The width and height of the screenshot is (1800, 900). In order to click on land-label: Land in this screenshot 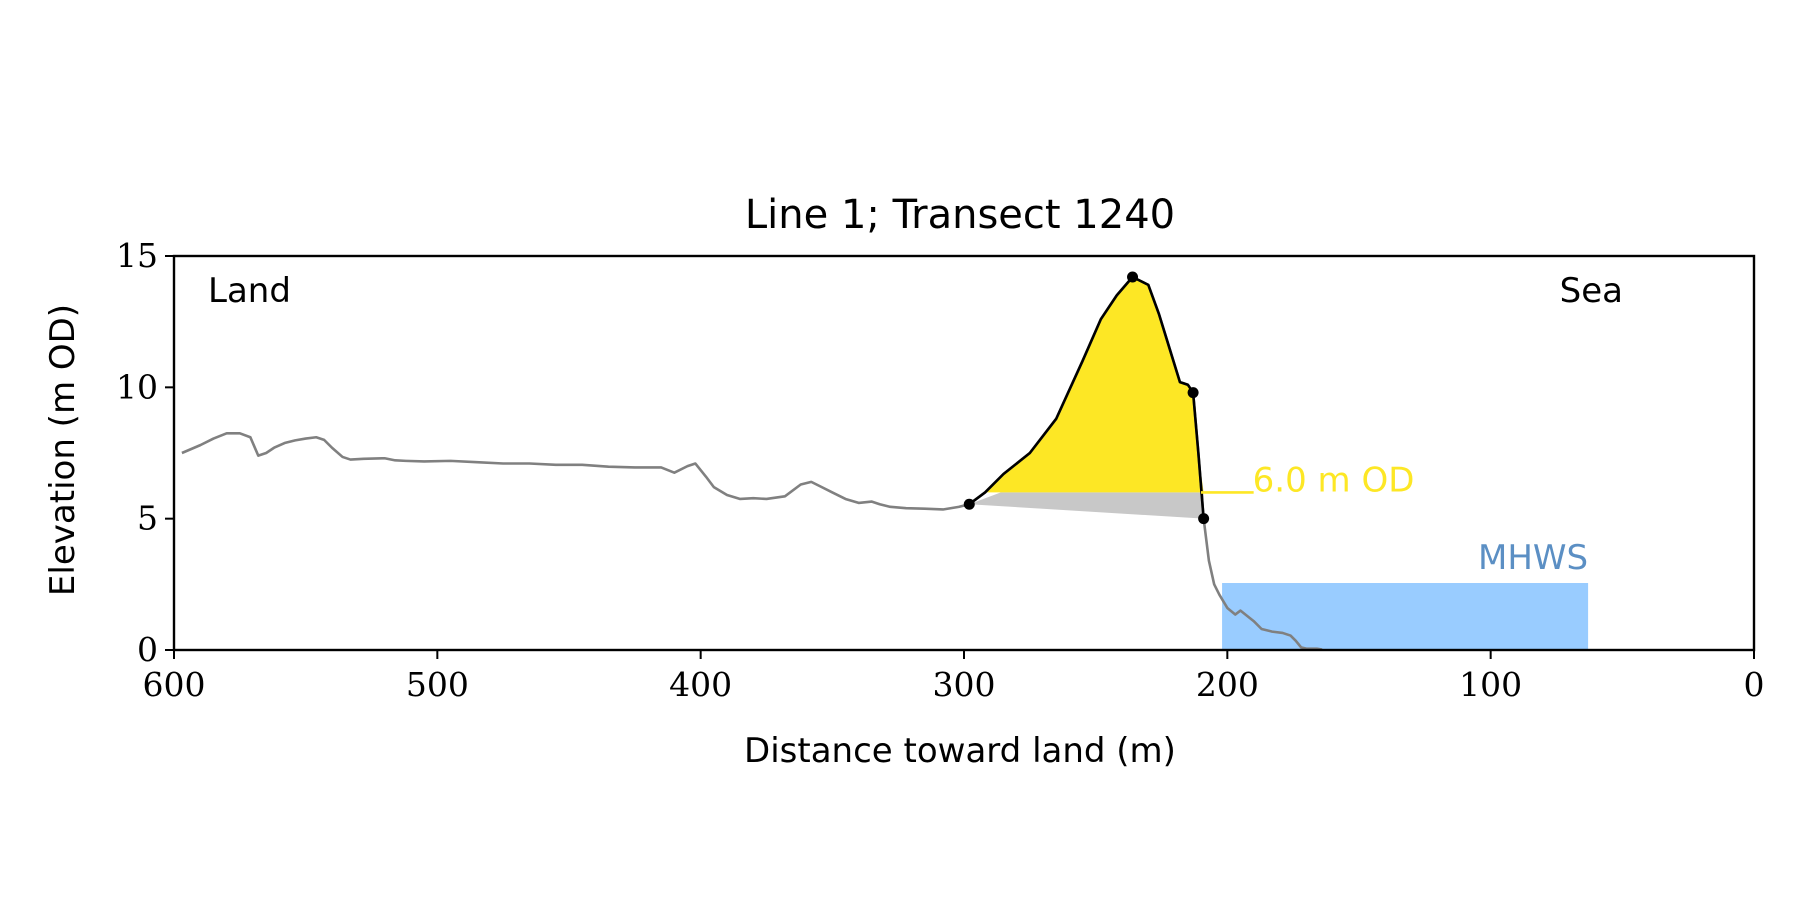, I will do `click(249, 291)`.